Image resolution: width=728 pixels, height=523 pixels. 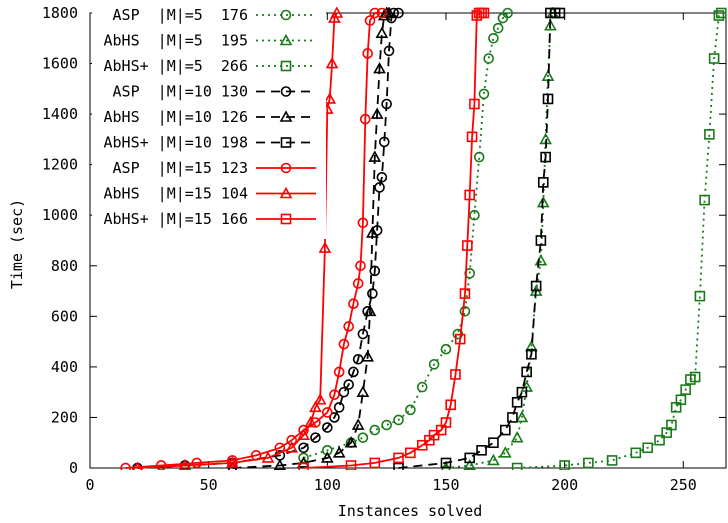 I want to click on y-tick-label: 1400, so click(x=60, y=114).